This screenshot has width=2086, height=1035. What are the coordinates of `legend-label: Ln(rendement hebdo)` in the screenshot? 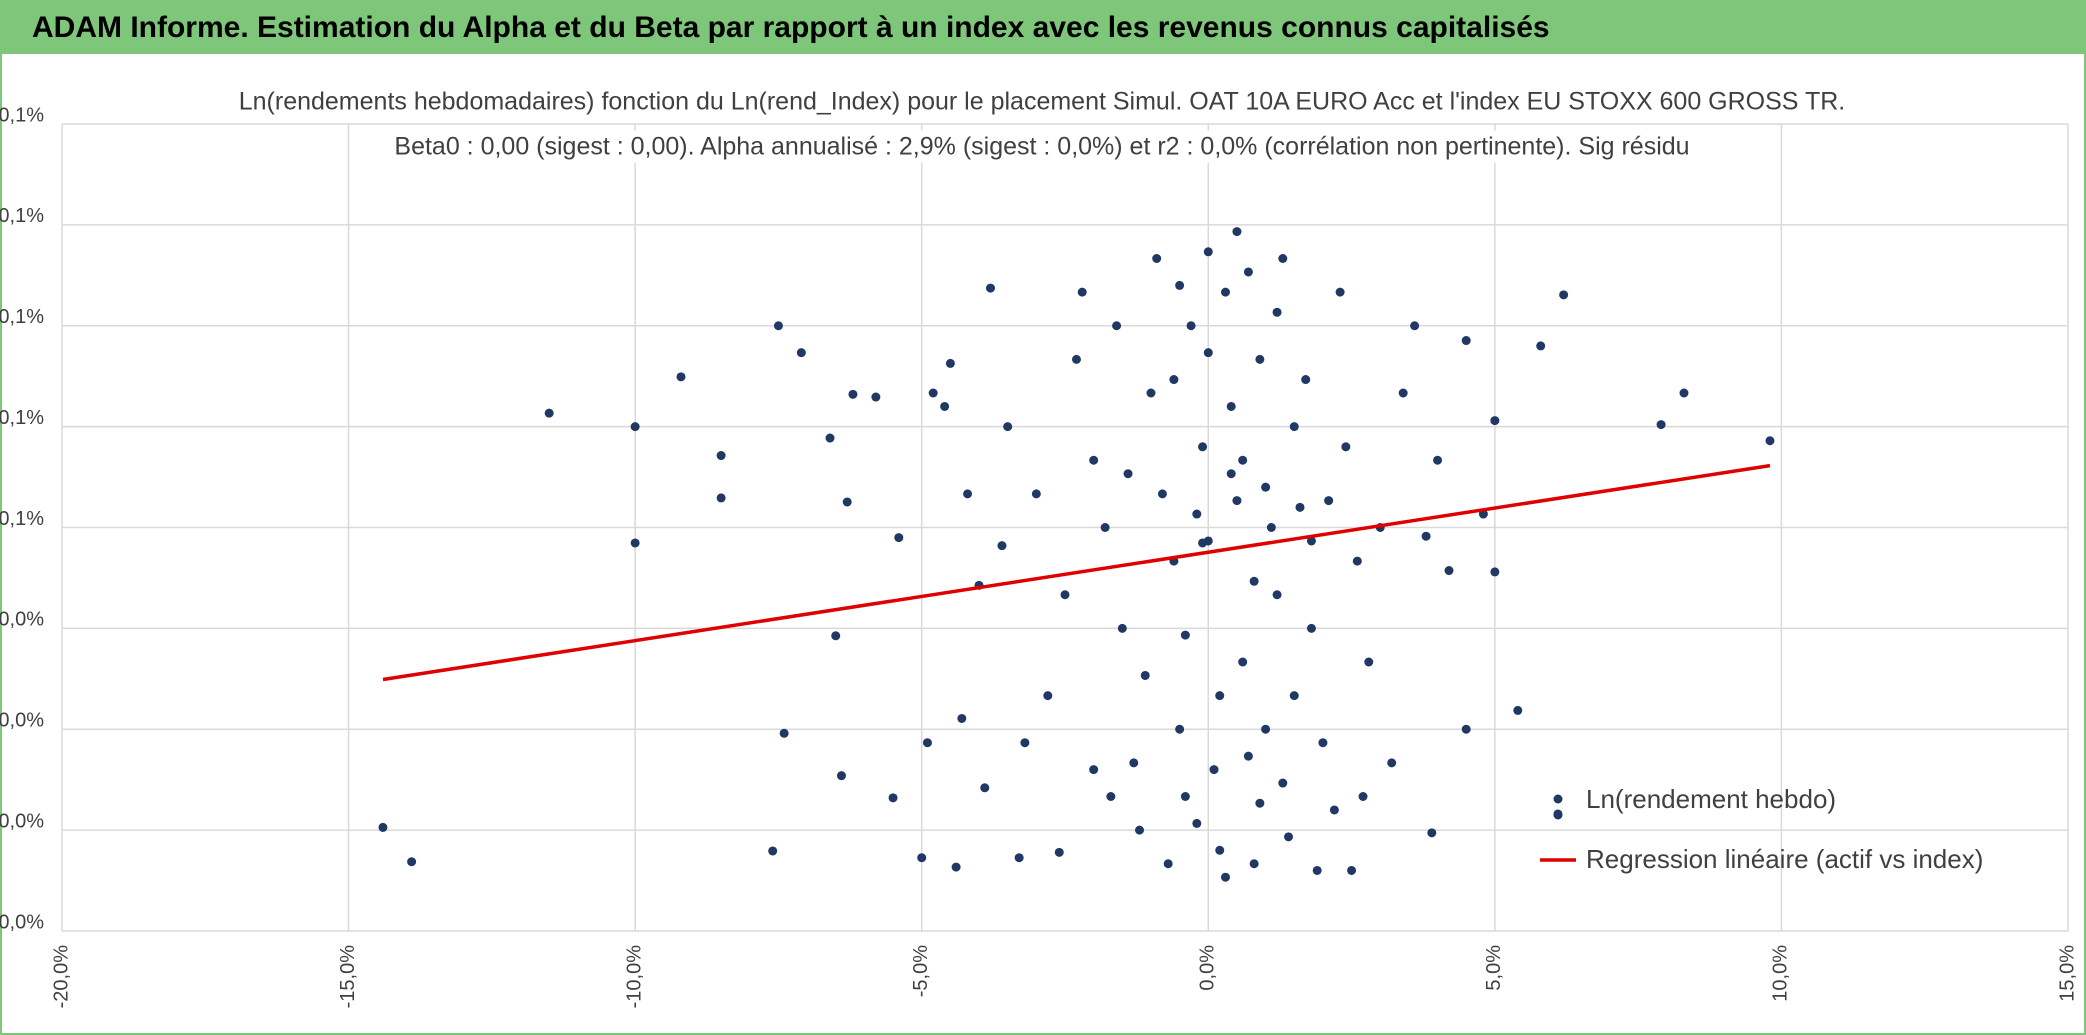 It's located at (1711, 799).